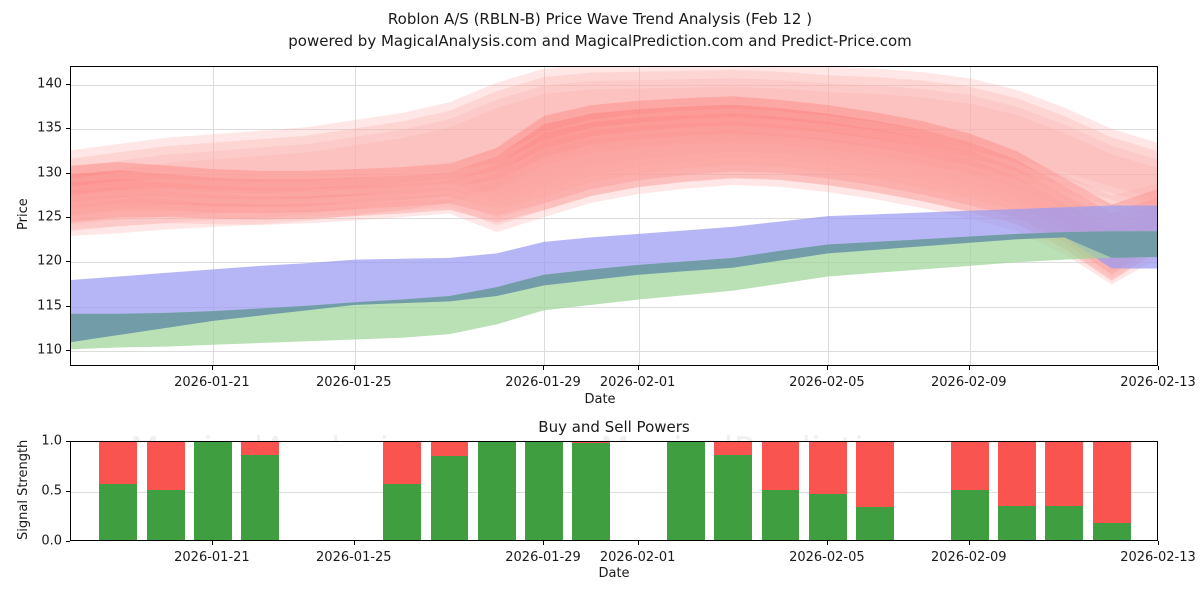 The width and height of the screenshot is (1200, 600). What do you see at coordinates (354, 382) in the screenshot?
I see `price-x-tick-label: 2026-01-25` at bounding box center [354, 382].